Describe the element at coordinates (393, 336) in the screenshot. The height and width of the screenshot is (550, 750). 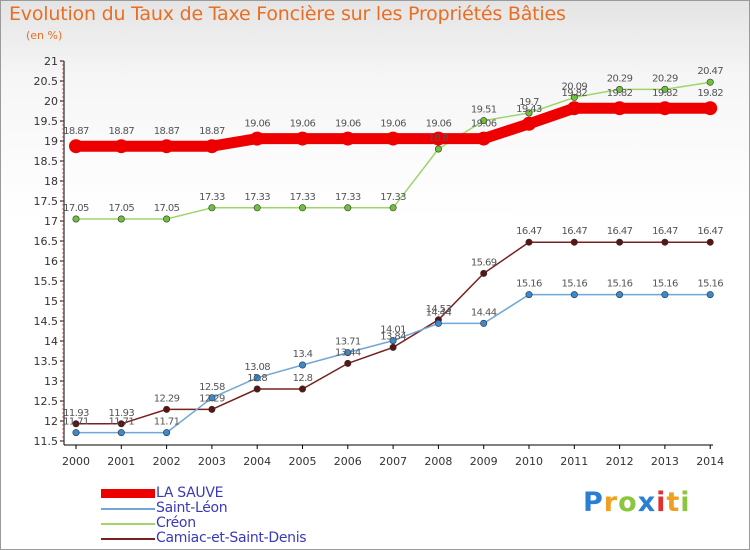
I see `data-label: 13.84` at that location.